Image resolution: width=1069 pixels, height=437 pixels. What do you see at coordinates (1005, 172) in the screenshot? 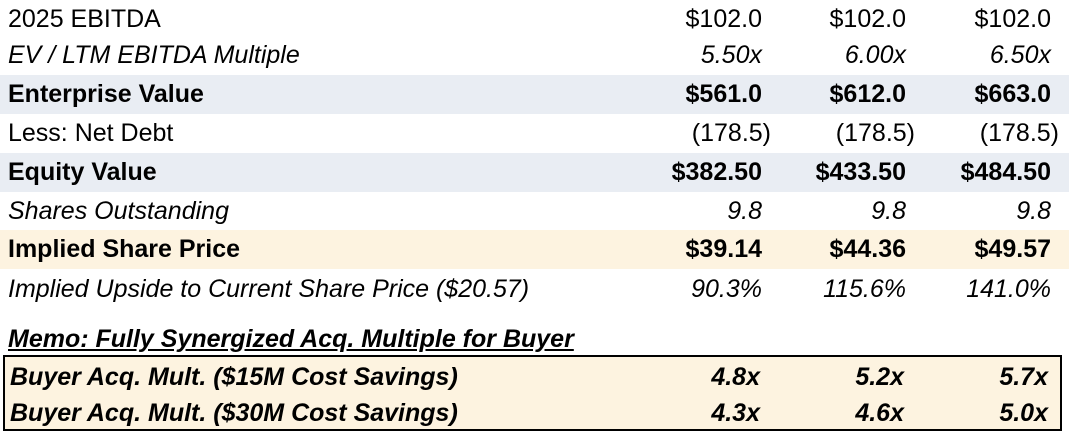
I see `cell-value: $484.50` at bounding box center [1005, 172].